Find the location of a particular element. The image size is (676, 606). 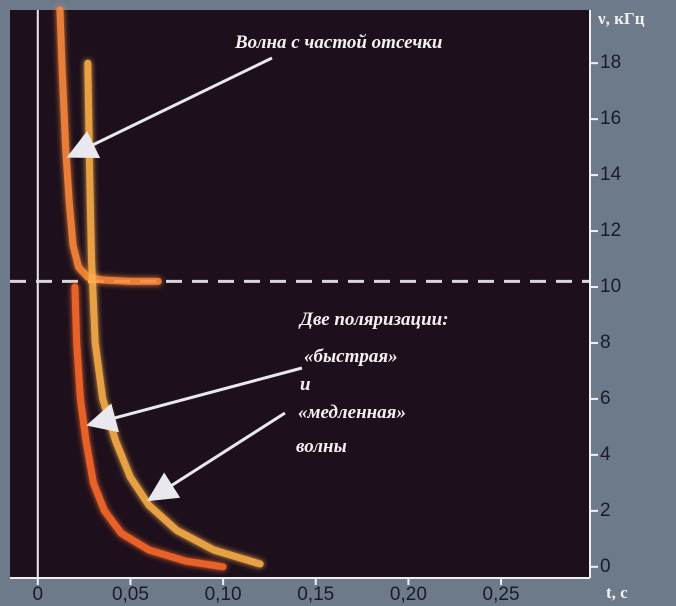

x-tick-label: 0,05 is located at coordinates (130, 594).